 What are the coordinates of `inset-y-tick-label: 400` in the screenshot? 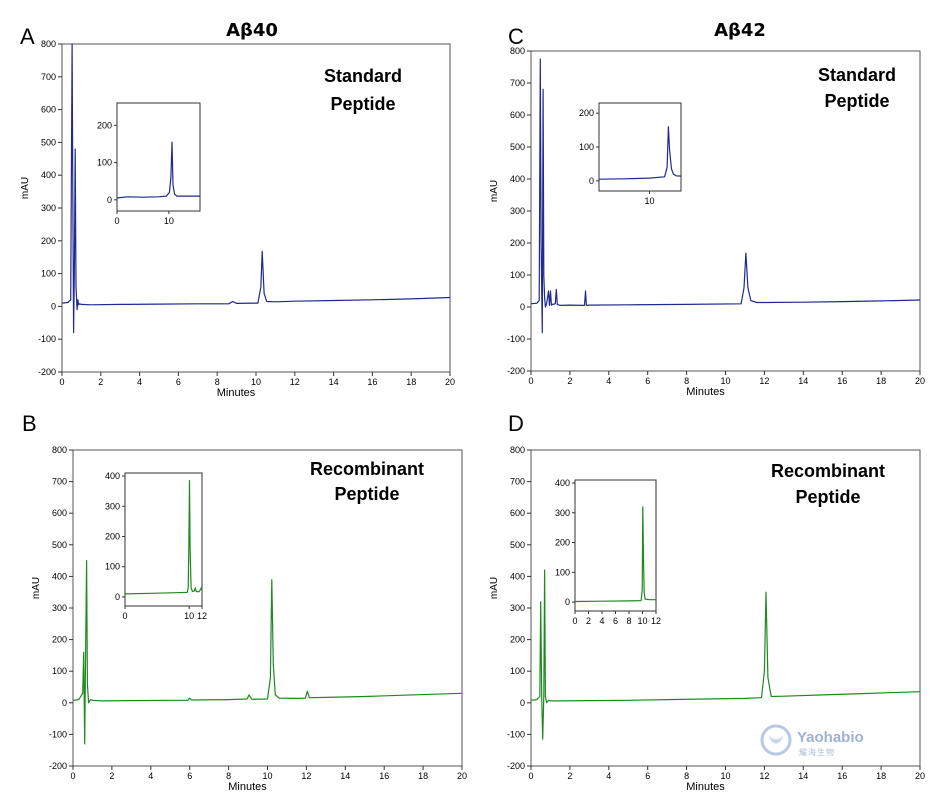 It's located at (112, 476).